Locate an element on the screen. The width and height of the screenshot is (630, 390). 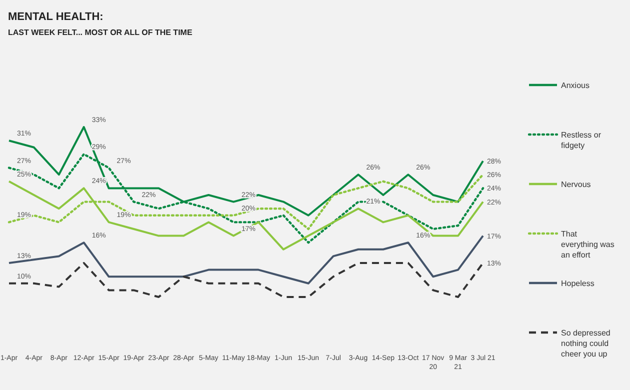
legend-label: So depressed nothing could cheer you up is located at coordinates (585, 343).